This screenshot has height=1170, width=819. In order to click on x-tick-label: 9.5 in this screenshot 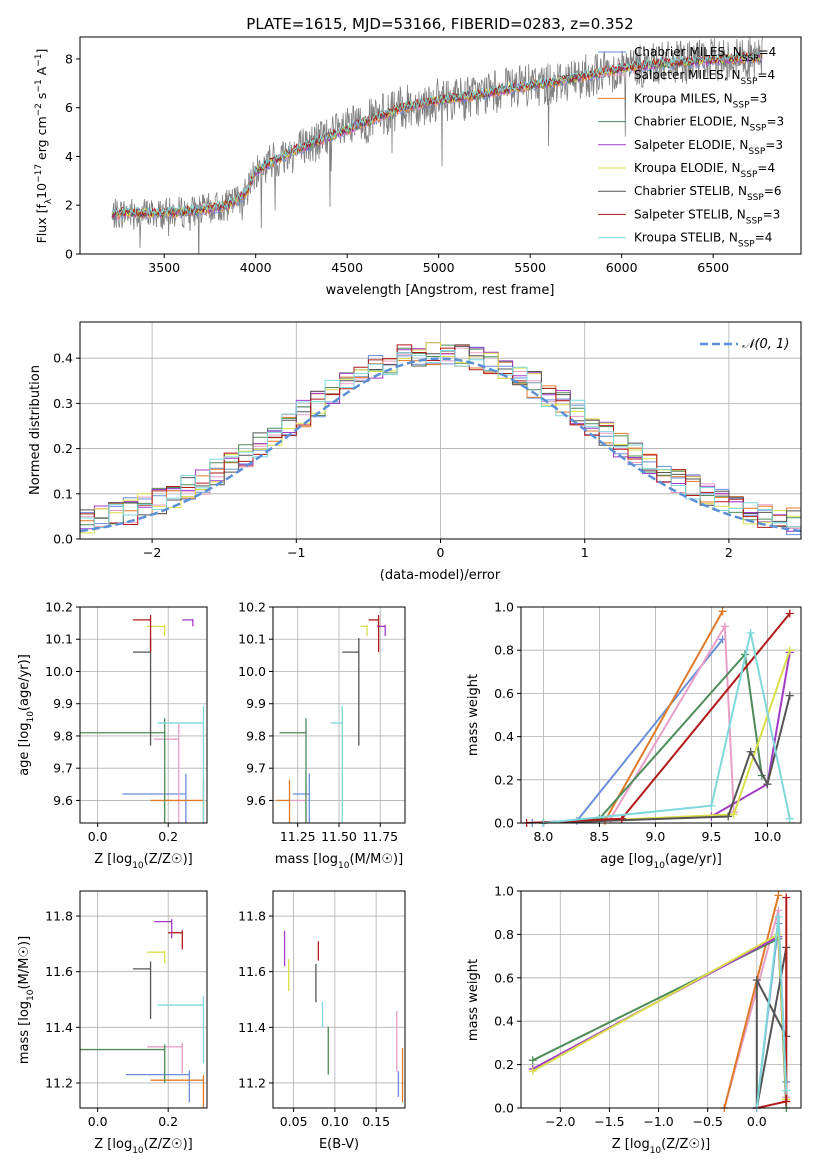, I will do `click(711, 836)`.